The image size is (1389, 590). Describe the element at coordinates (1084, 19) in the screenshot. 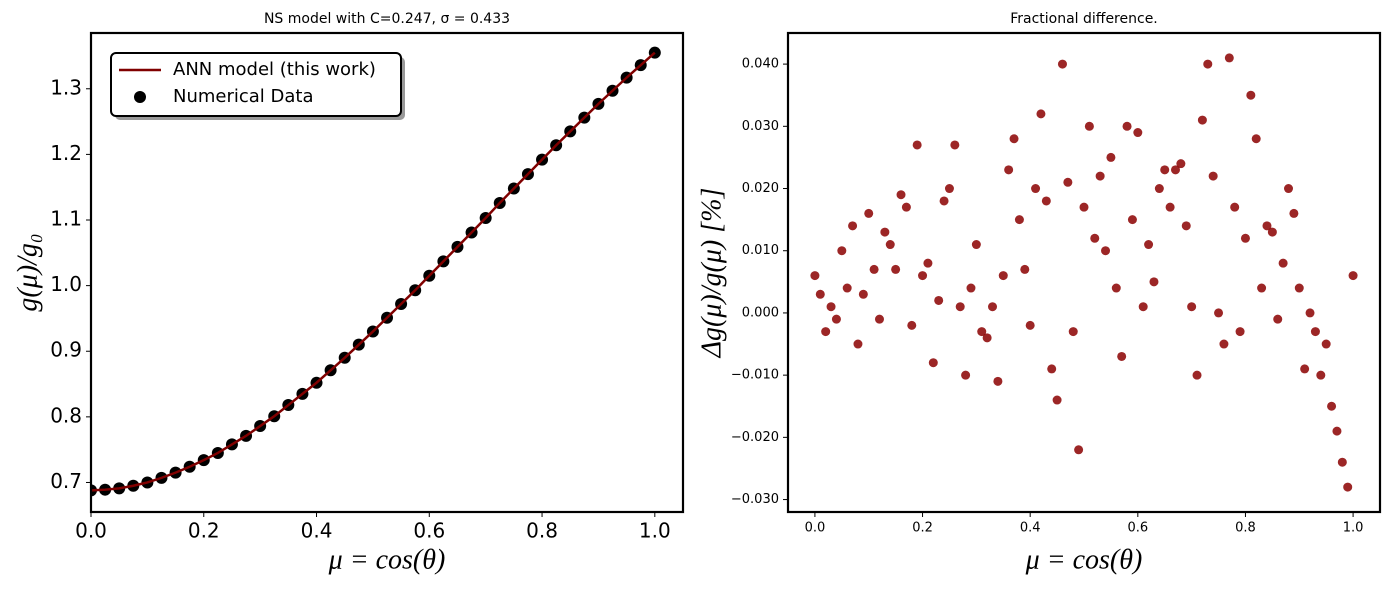

I see `chart-title: Fractional difference.` at that location.